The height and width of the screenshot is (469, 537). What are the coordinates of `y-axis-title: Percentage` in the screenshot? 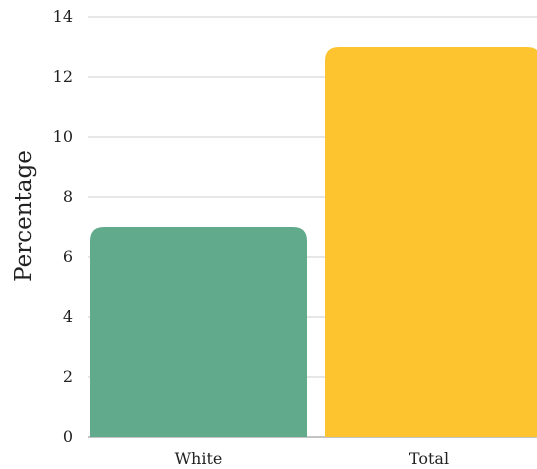 It's located at (24, 216).